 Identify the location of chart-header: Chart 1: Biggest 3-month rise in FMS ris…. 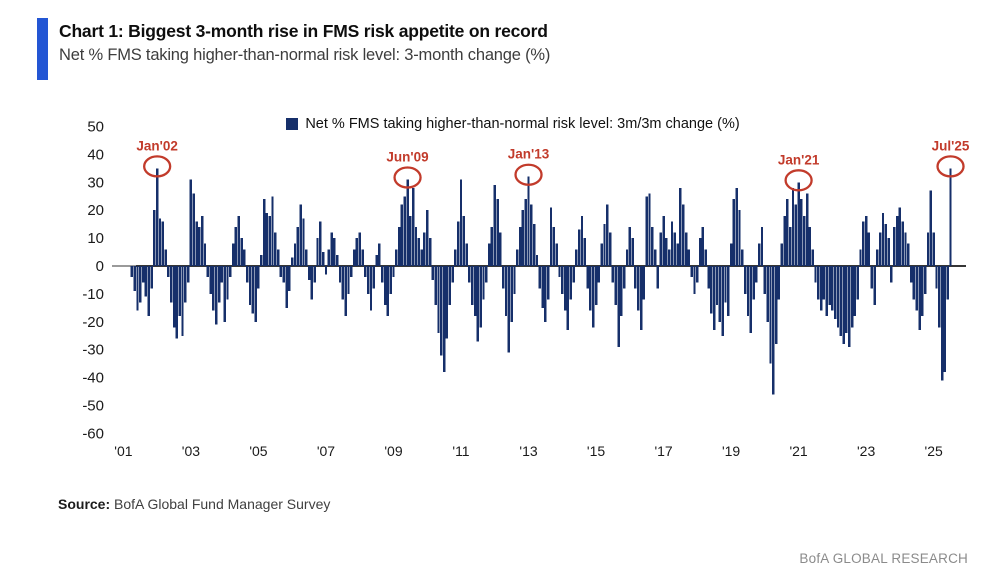
(293, 49).